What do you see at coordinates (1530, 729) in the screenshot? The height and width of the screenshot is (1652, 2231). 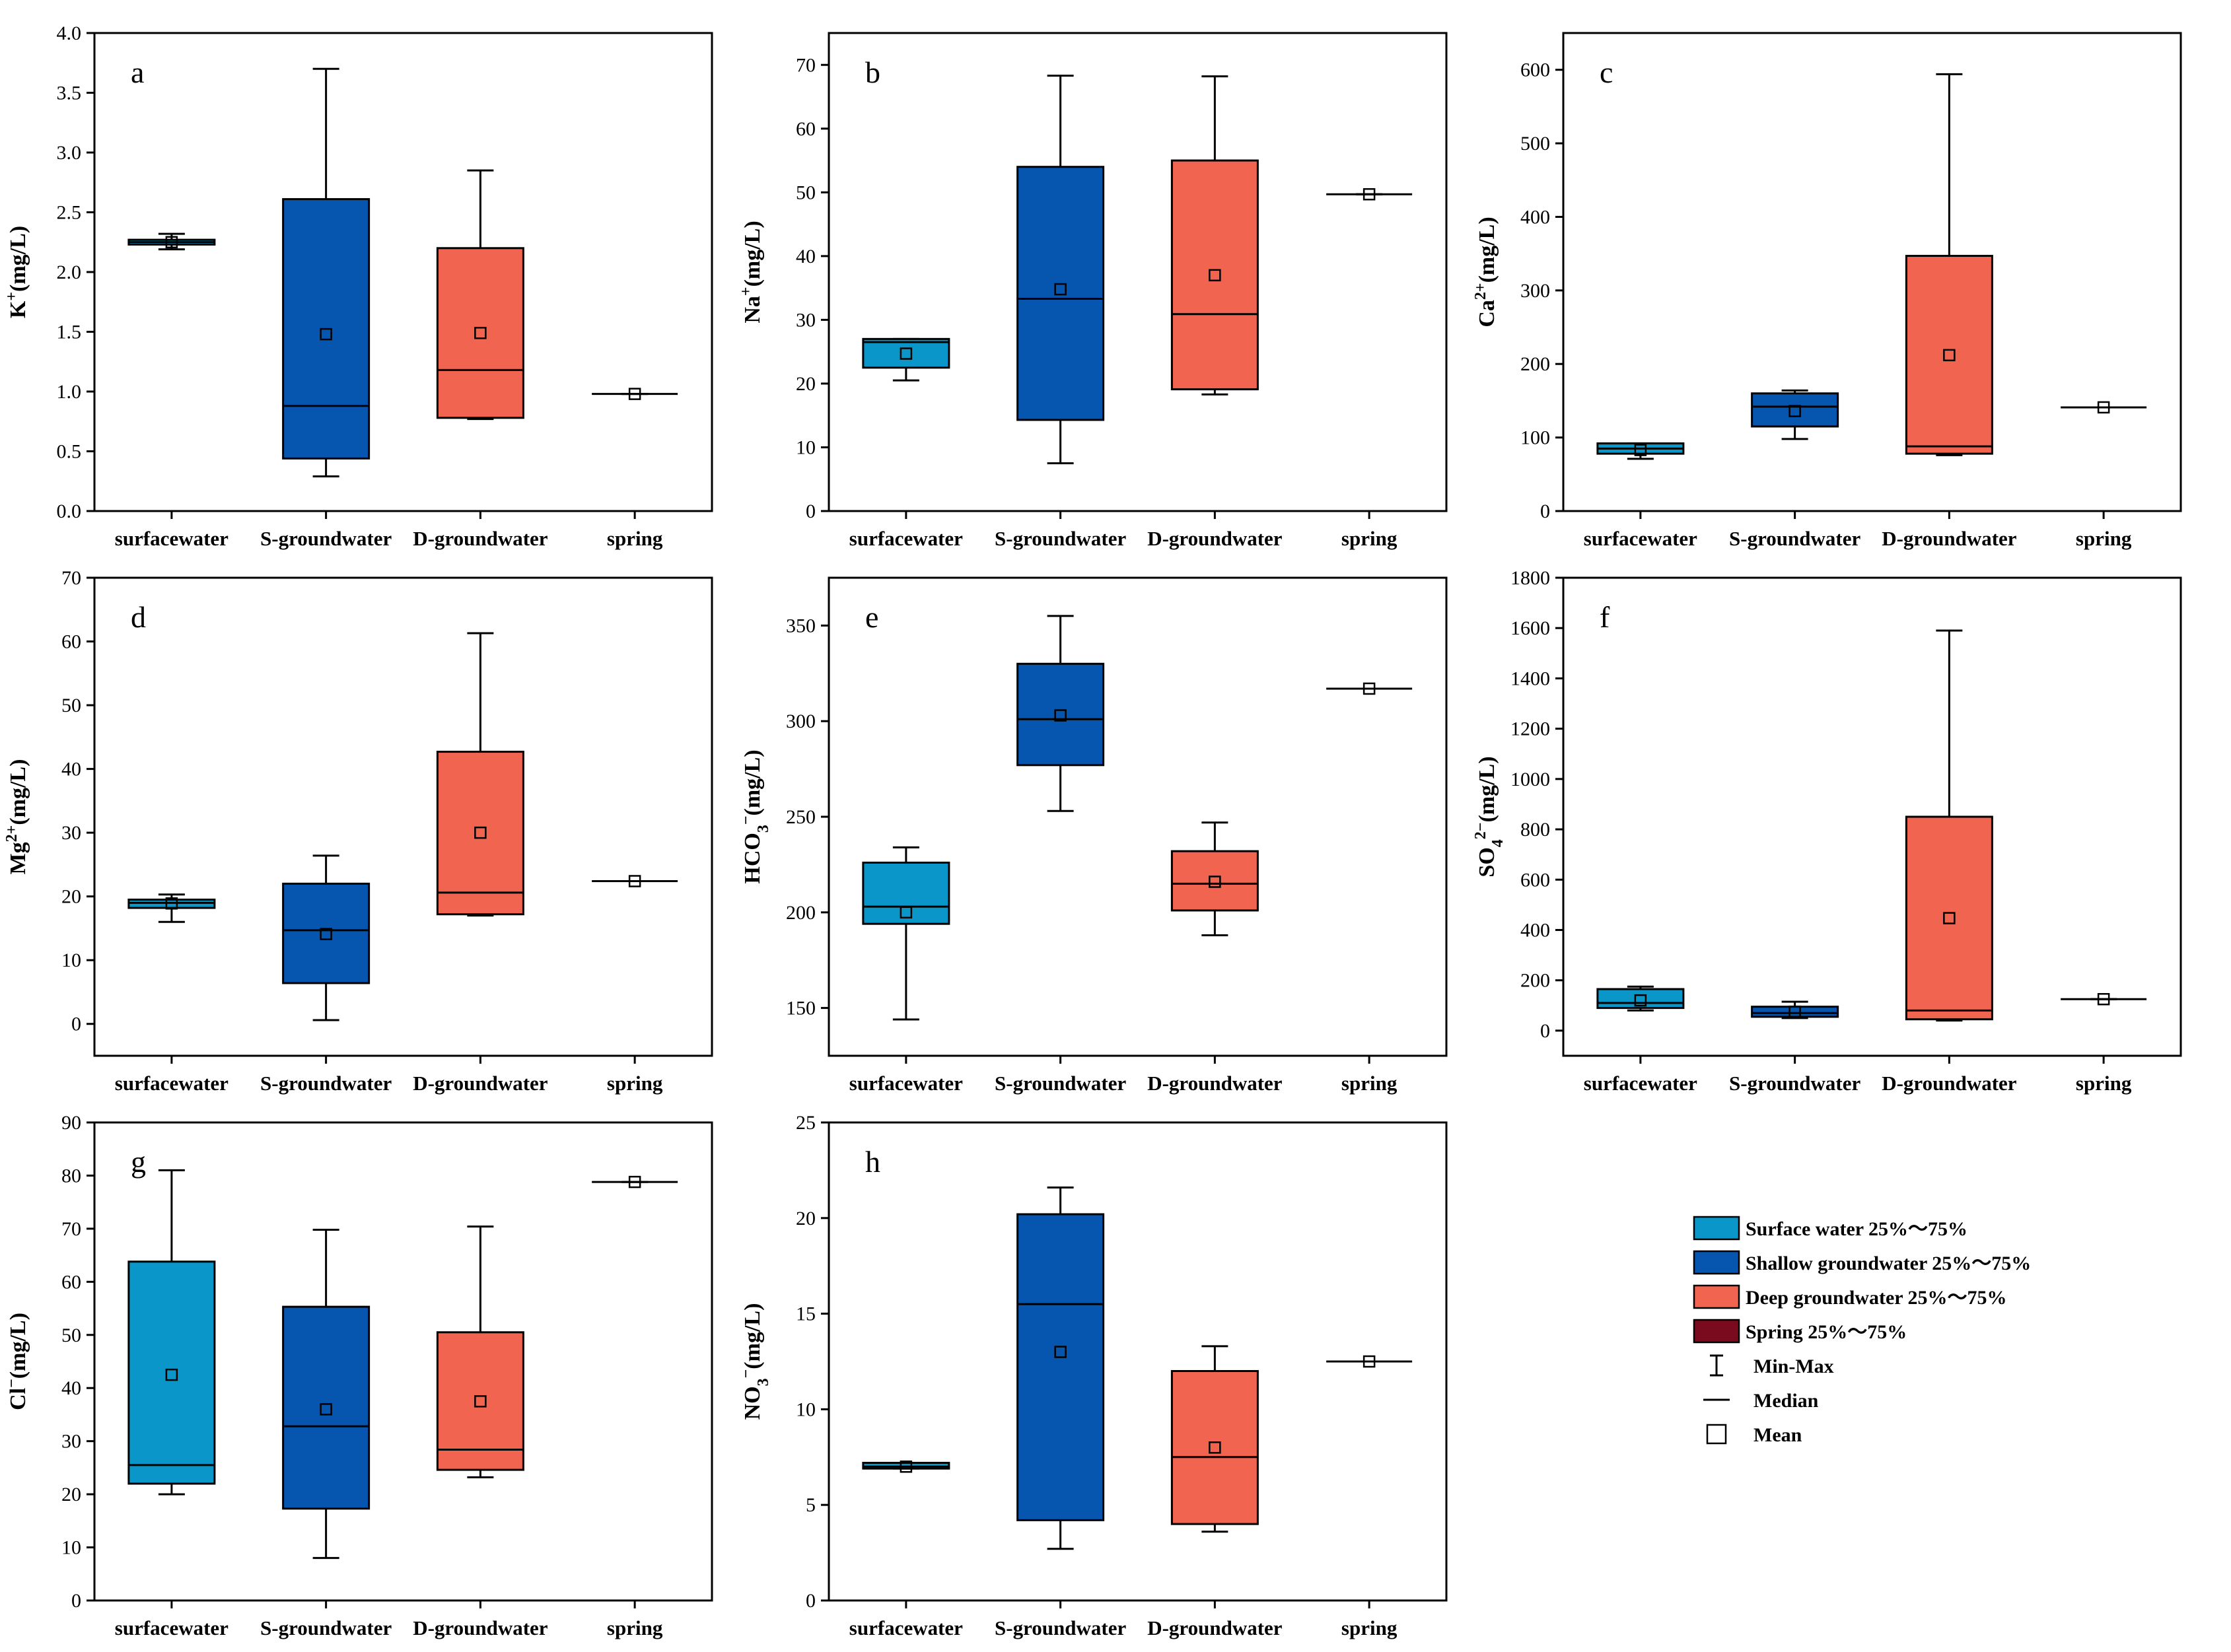 I see `y-tick-label: 1200` at bounding box center [1530, 729].